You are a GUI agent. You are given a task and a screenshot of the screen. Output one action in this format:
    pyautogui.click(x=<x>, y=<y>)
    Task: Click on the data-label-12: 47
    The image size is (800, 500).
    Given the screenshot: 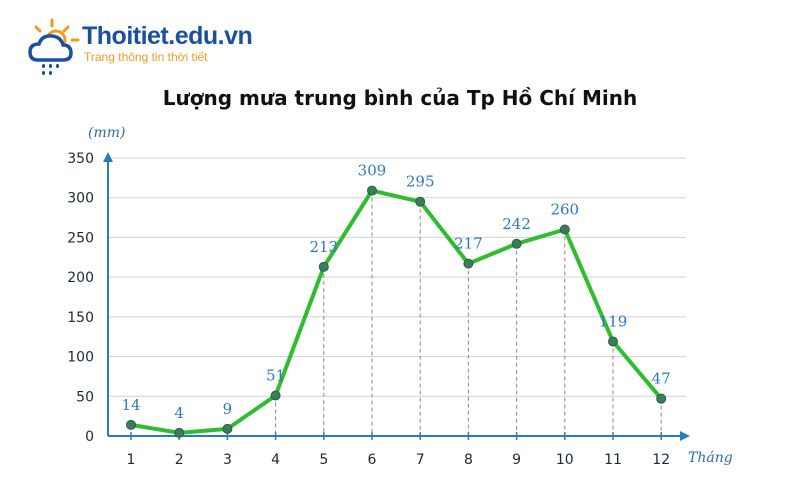 What is the action you would take?
    pyautogui.click(x=661, y=379)
    